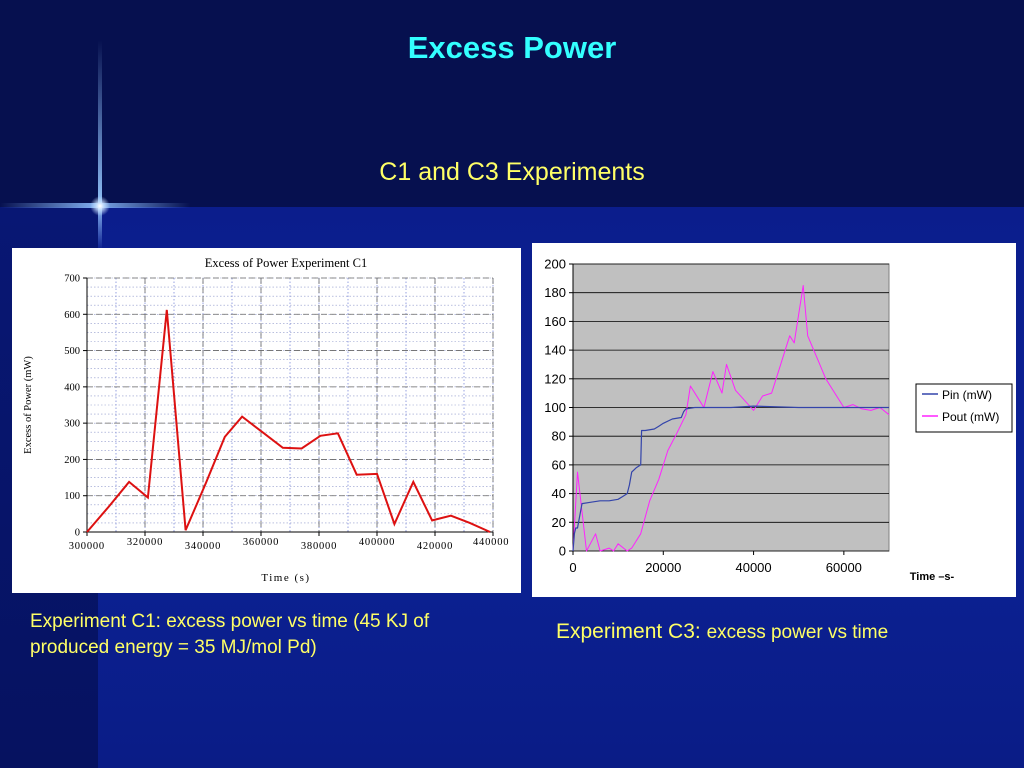 This screenshot has width=1024, height=768. Describe the element at coordinates (631, 631) in the screenshot. I see `caption-c3-lead: Experiment C3:` at that location.